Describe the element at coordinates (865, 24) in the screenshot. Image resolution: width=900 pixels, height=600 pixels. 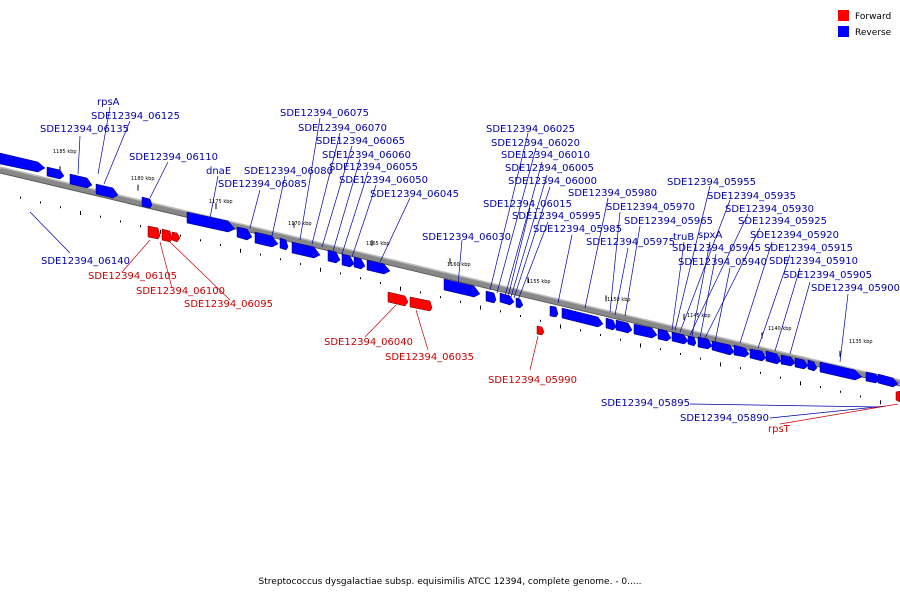
I see `legend: Forward Reverse` at that location.